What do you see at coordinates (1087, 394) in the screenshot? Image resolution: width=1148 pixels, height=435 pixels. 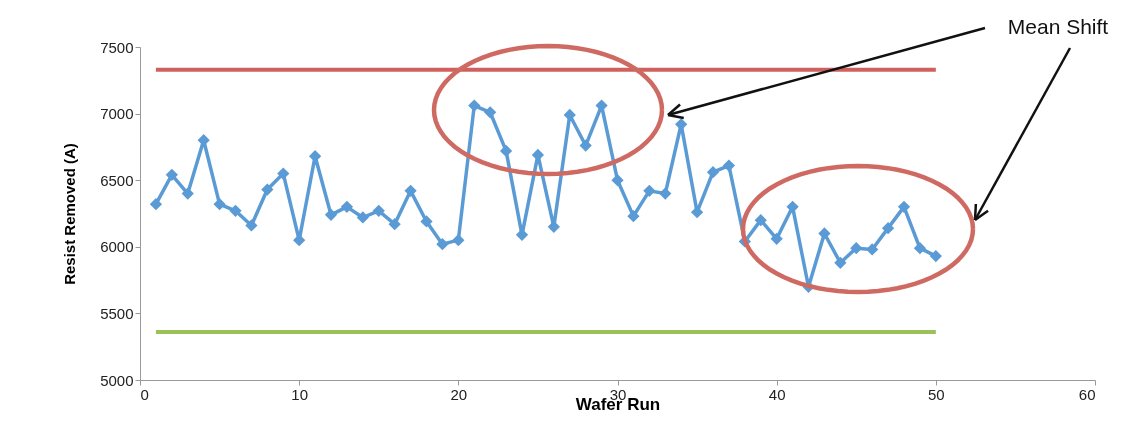 I see `x-tick-label: 60` at bounding box center [1087, 394].